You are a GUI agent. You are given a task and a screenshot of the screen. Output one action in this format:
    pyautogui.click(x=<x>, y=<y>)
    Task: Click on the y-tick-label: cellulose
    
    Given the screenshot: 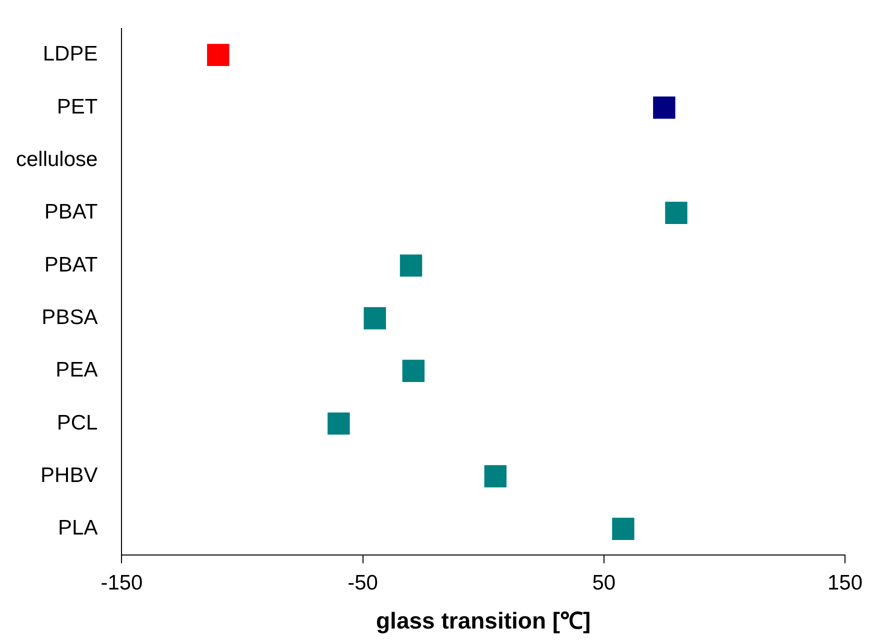 What is the action you would take?
    pyautogui.click(x=57, y=160)
    